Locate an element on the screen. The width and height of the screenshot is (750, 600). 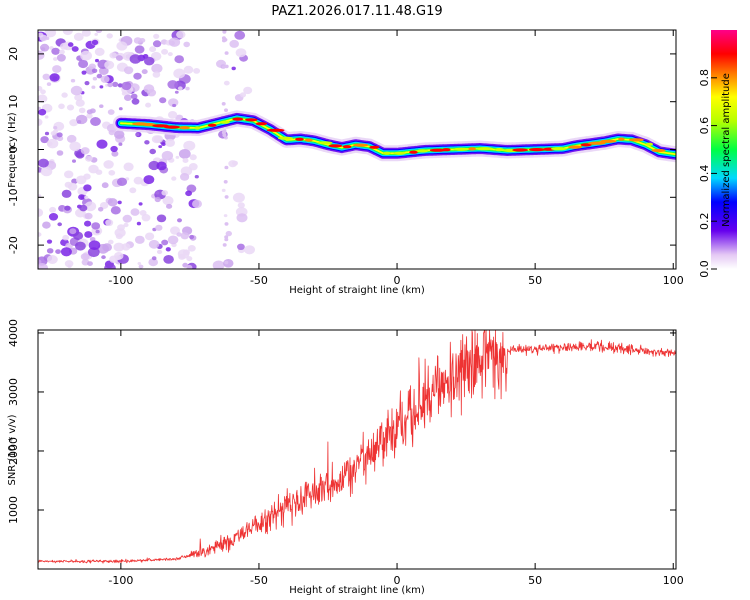
y-tick-label: 1000 is located at coordinates (13, 510).